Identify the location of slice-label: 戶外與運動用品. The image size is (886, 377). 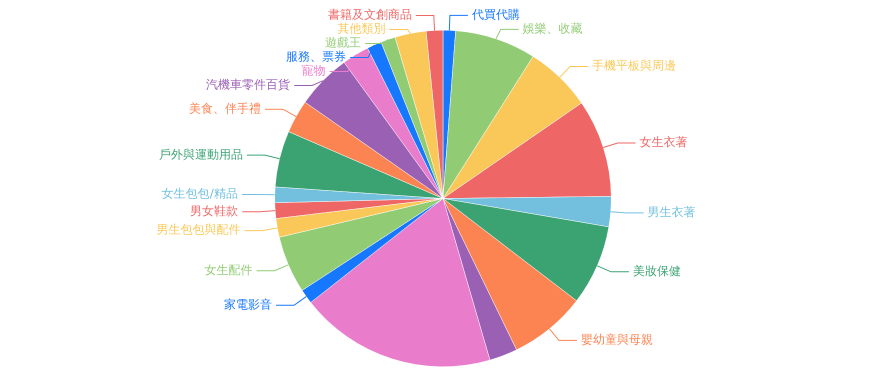
(200, 154).